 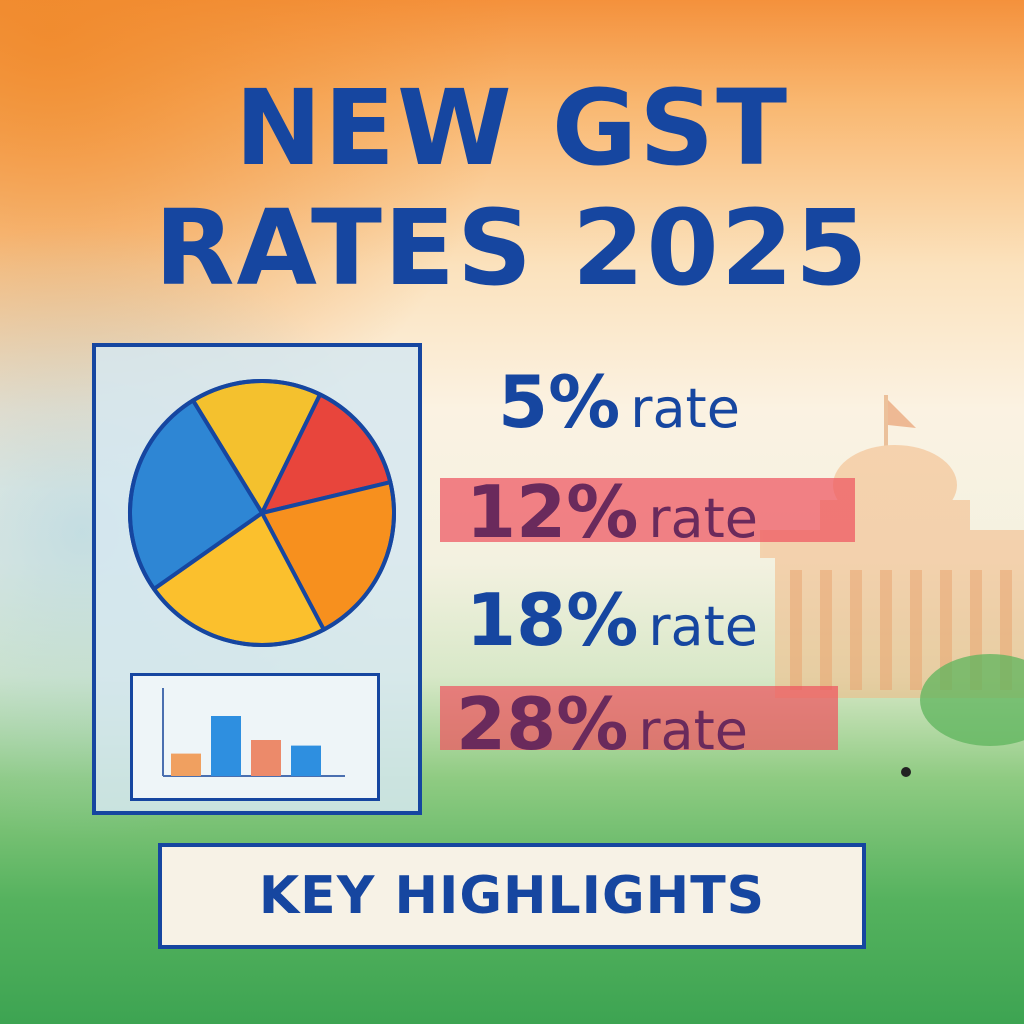 I want to click on rate-percent: 5%, so click(x=559, y=402).